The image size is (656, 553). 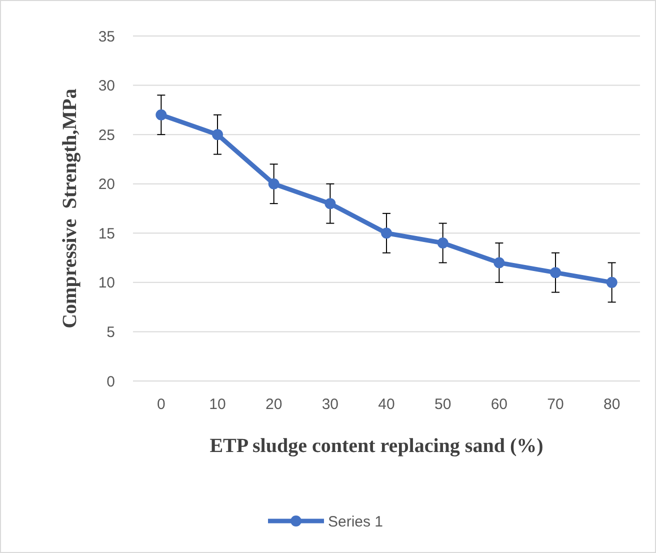 I want to click on x-tick-label: 70, so click(x=555, y=404).